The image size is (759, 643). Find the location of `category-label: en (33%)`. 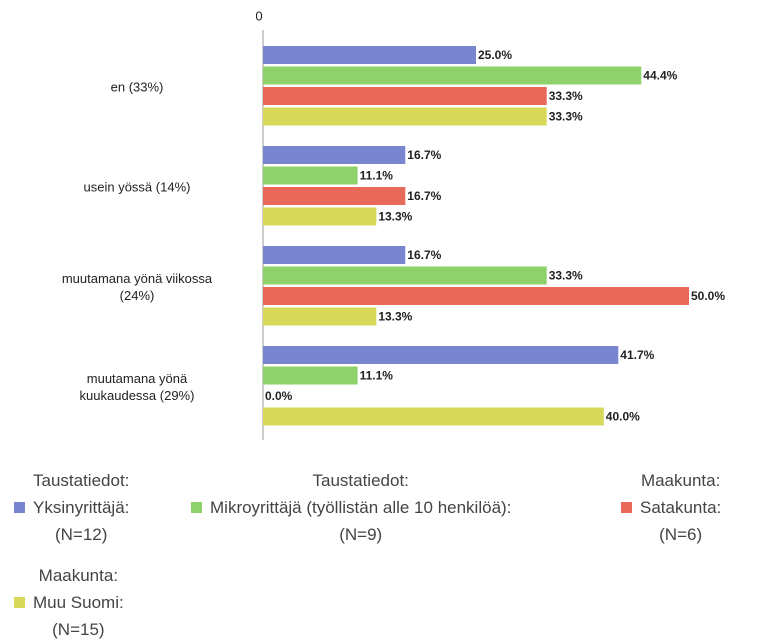

category-label: en (33%) is located at coordinates (137, 87).